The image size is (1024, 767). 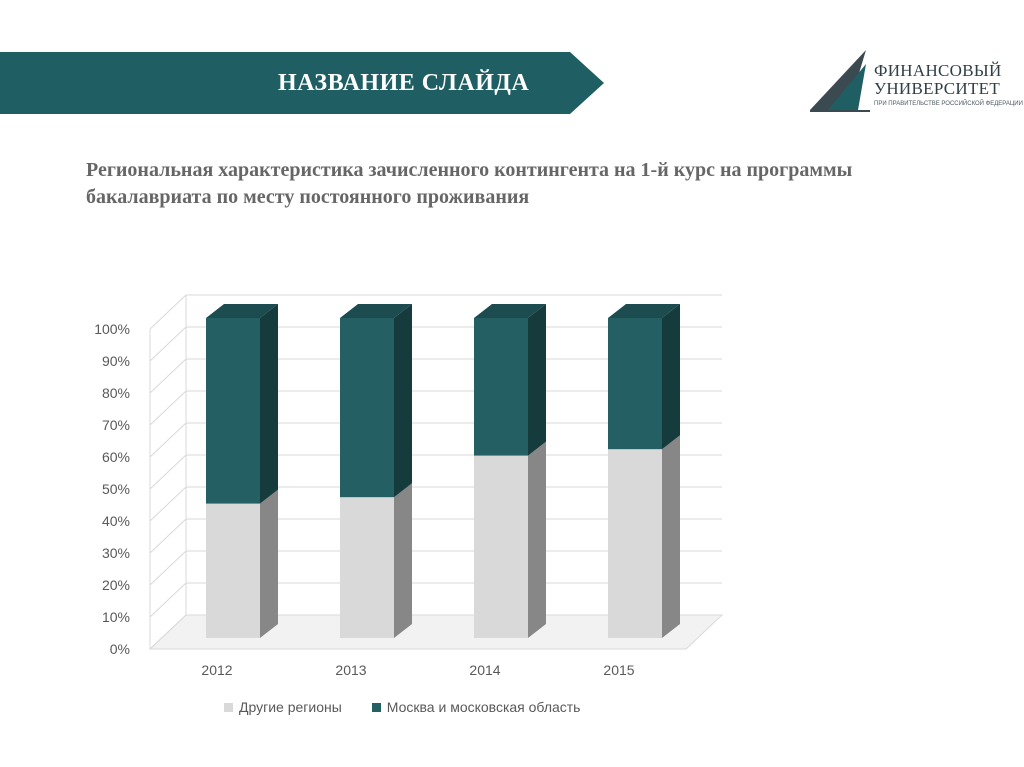 What do you see at coordinates (120, 649) in the screenshot?
I see `y-tick-label: 0%` at bounding box center [120, 649].